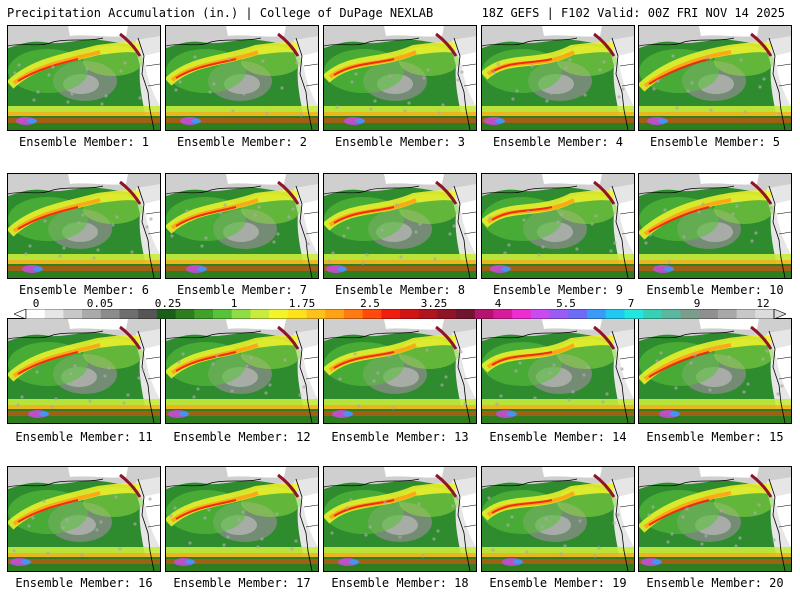 Image resolution: width=800 pixels, height=600 pixels. What do you see at coordinates (498, 303) in the screenshot?
I see `colorbar-label: 4` at bounding box center [498, 303].